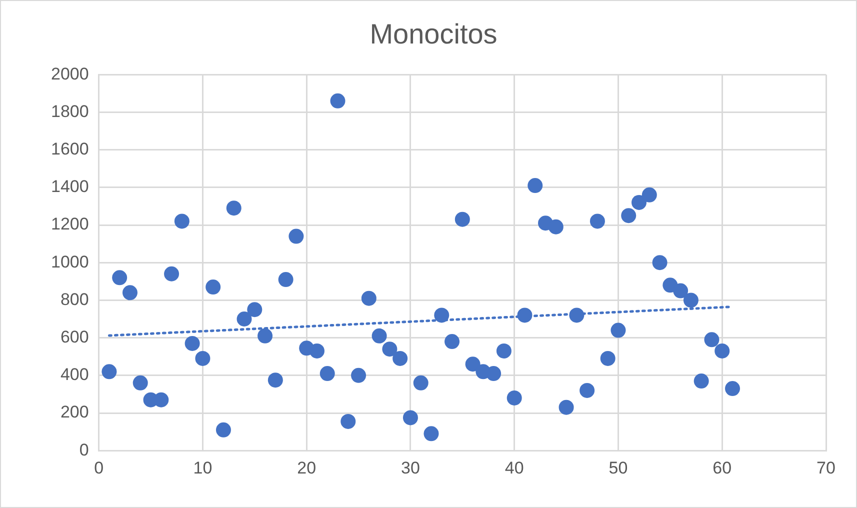 Image resolution: width=857 pixels, height=508 pixels. What do you see at coordinates (74, 374) in the screenshot?
I see `y-tick-label: 400` at bounding box center [74, 374].